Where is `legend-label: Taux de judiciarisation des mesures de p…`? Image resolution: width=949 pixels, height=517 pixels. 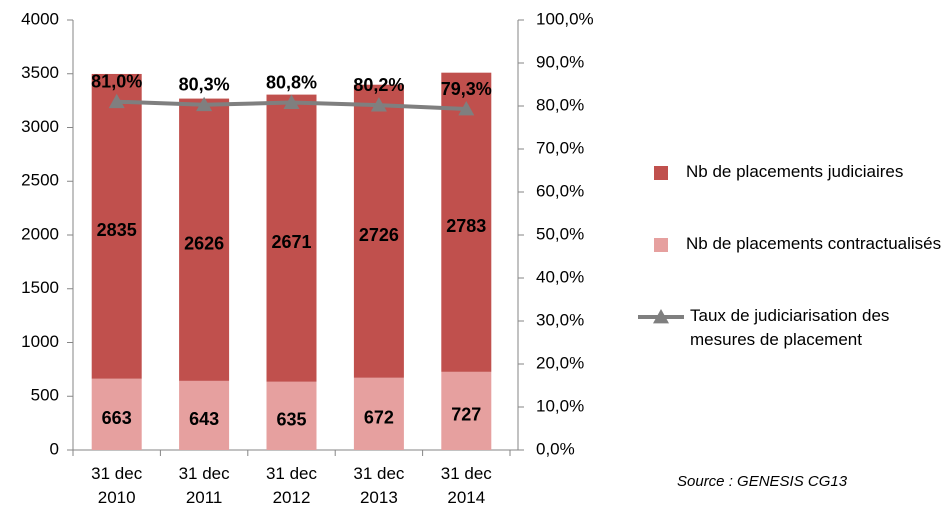
legend-label: Taux de judiciarisation des mesures de p… is located at coordinates (790, 327).